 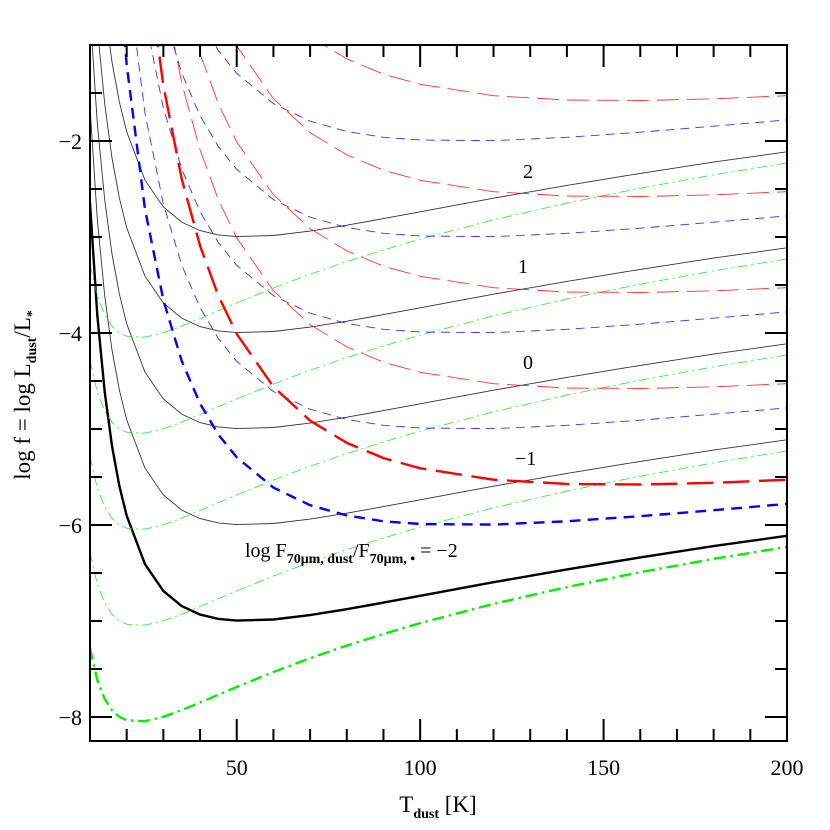 I want to click on y-axis-title: log f = log Ldust/L*, so click(x=25, y=395).